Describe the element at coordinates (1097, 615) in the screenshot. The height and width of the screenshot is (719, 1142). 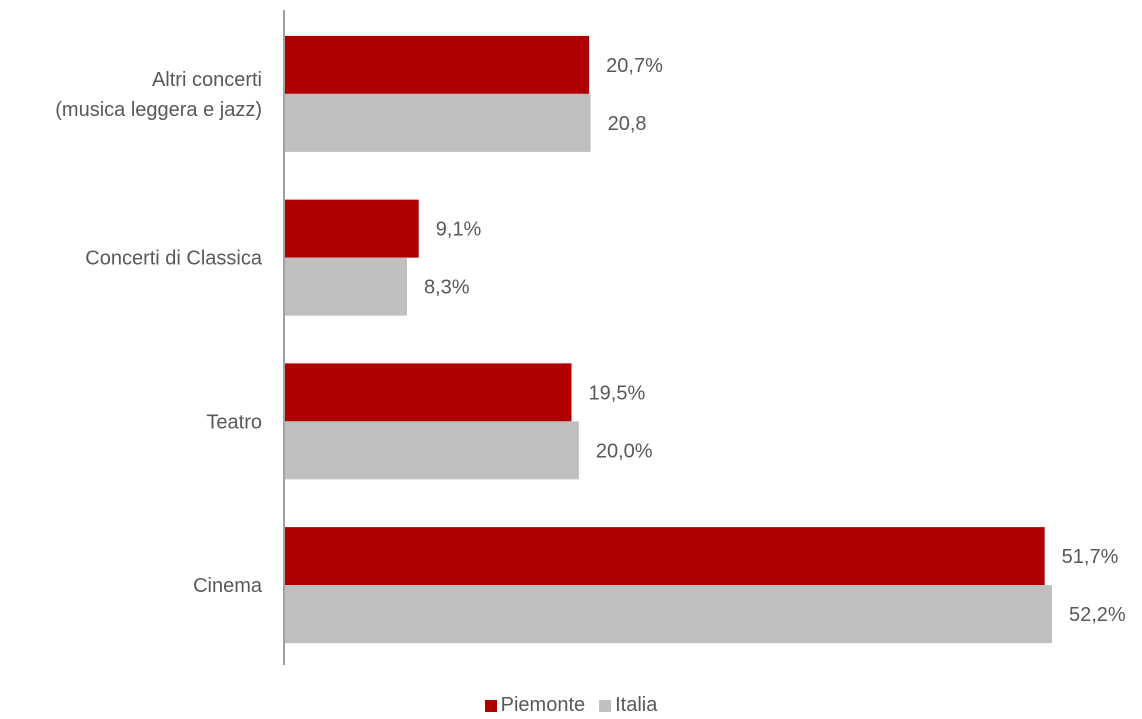
I see `data-label-italia: 52,2%` at that location.